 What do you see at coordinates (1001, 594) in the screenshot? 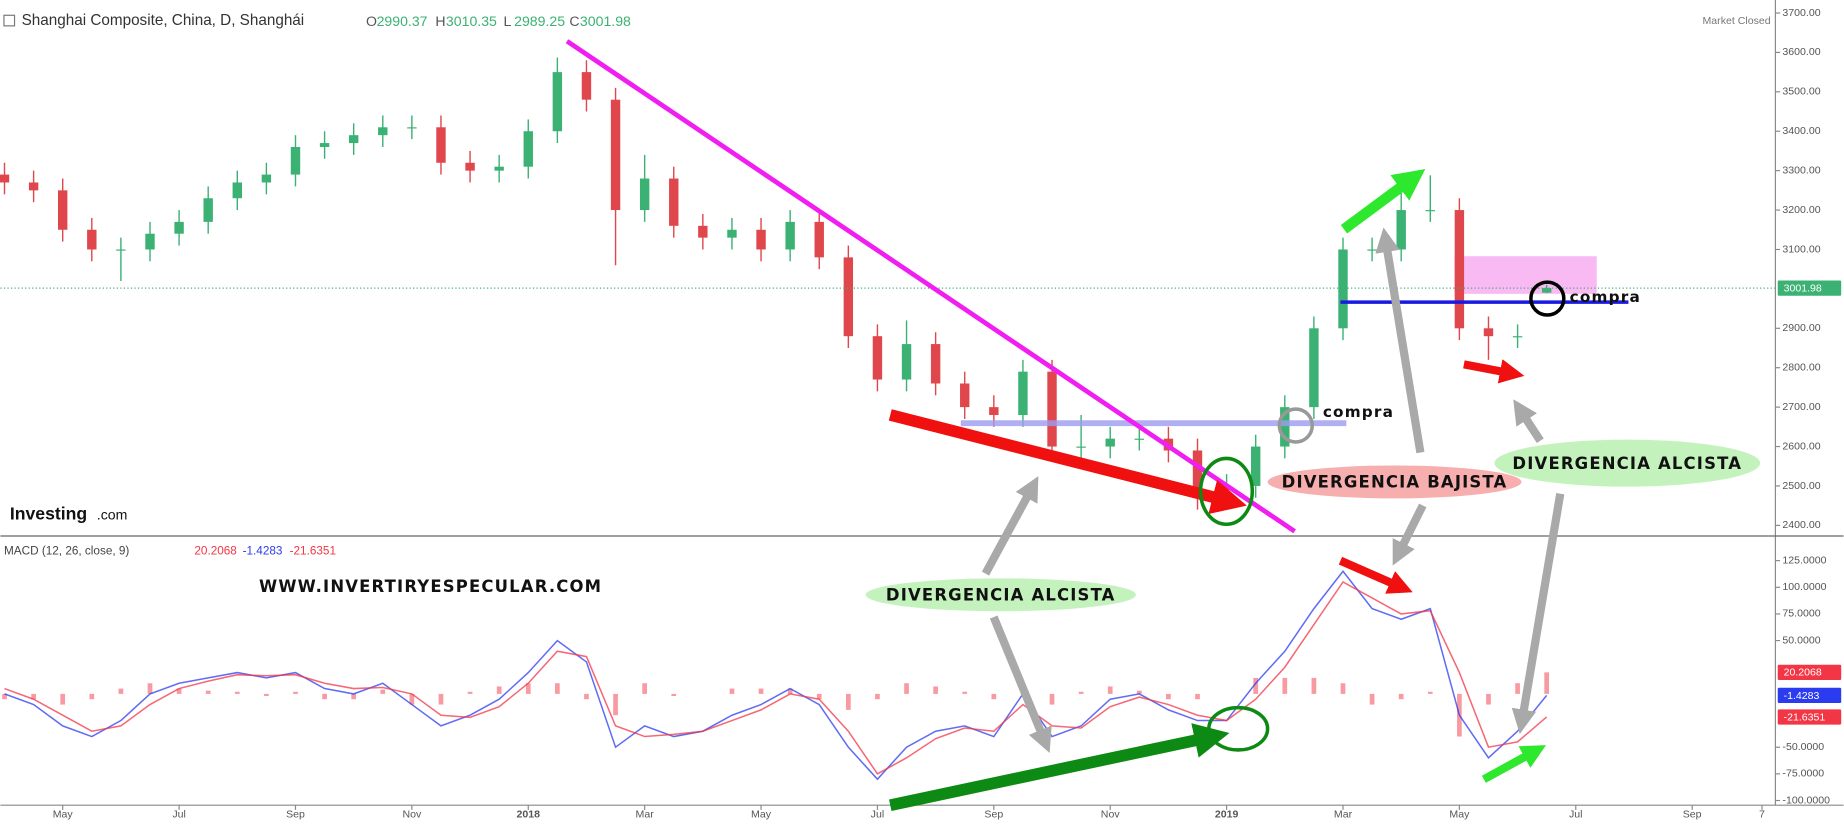
I see `annotation-text: DIVERGENCIA ALCISTA` at bounding box center [1001, 594].